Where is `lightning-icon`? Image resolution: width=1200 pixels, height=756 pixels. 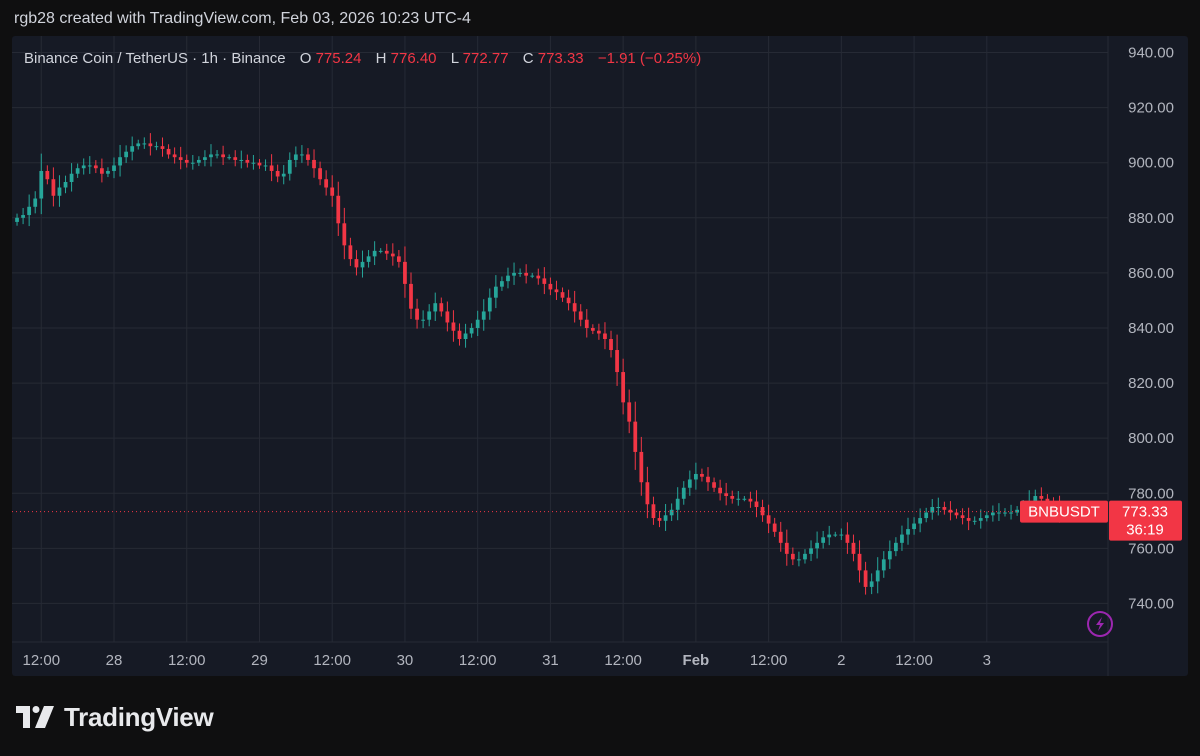 lightning-icon is located at coordinates (1100, 624).